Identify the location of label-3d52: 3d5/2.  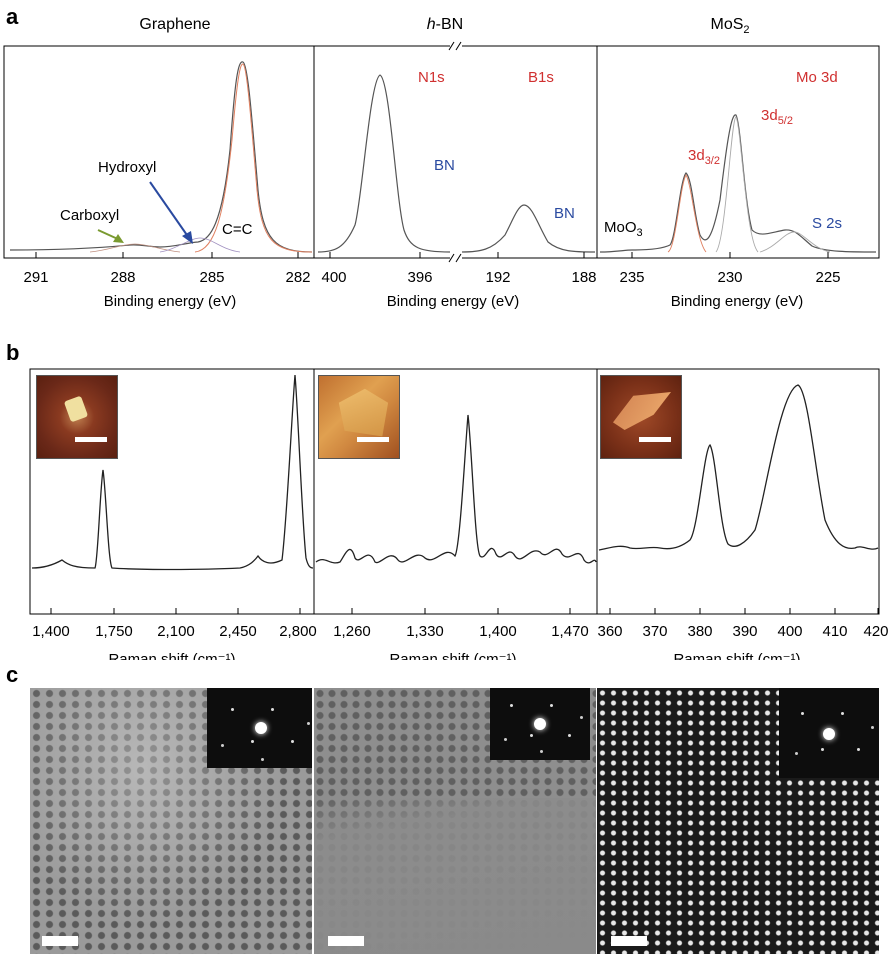
(777, 117).